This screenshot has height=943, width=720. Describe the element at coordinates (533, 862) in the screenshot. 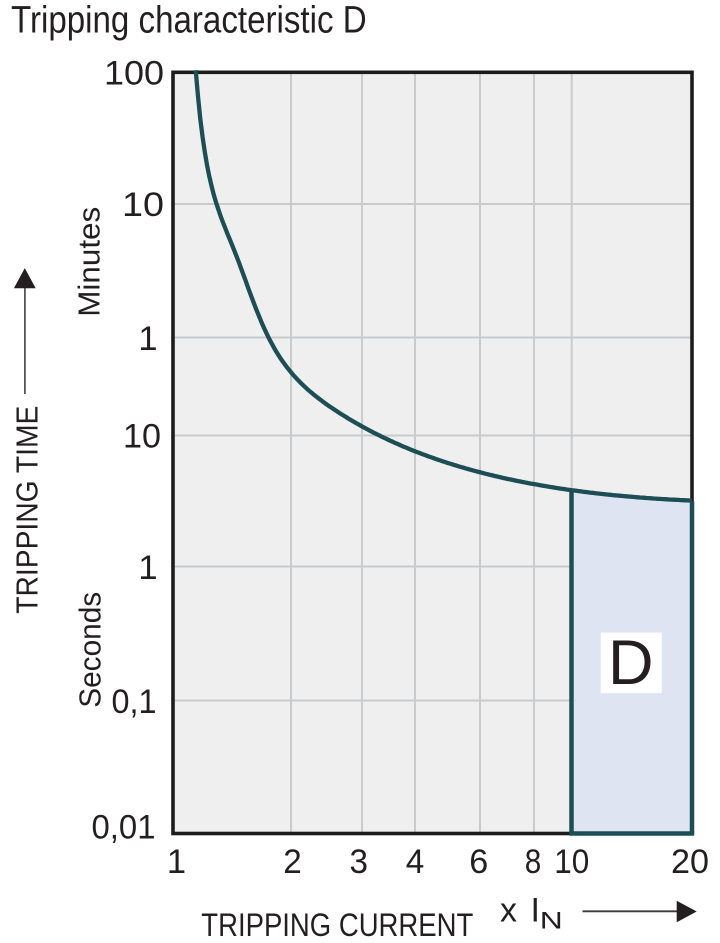

I see `svg-text: 8` at that location.